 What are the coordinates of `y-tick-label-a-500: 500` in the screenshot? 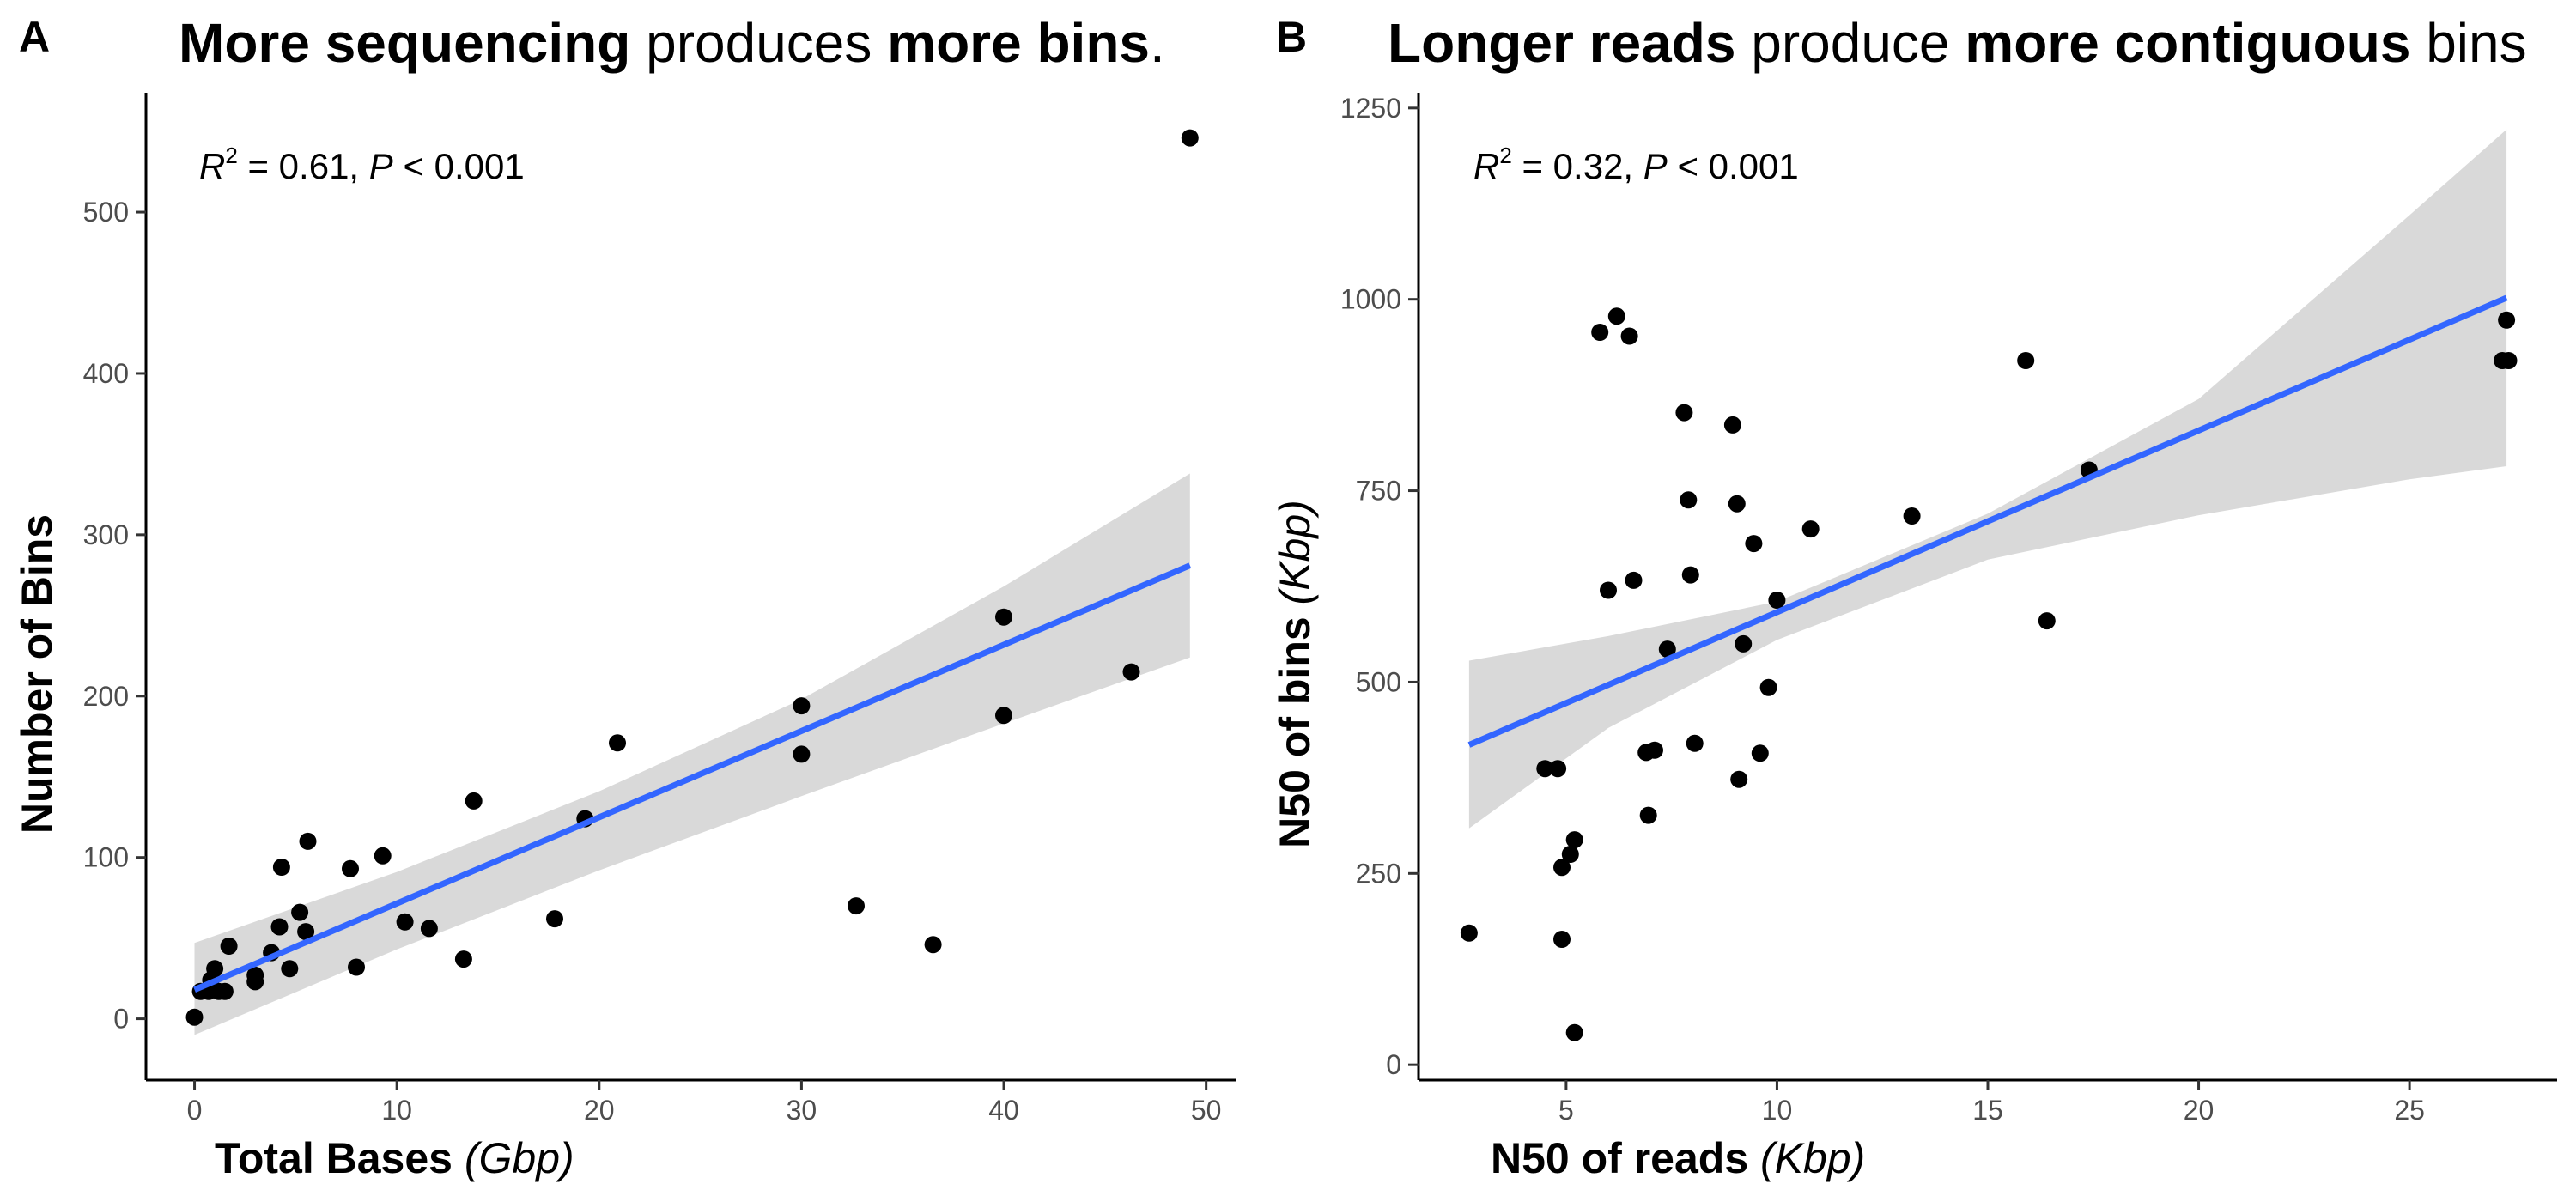 It's located at (106, 212).